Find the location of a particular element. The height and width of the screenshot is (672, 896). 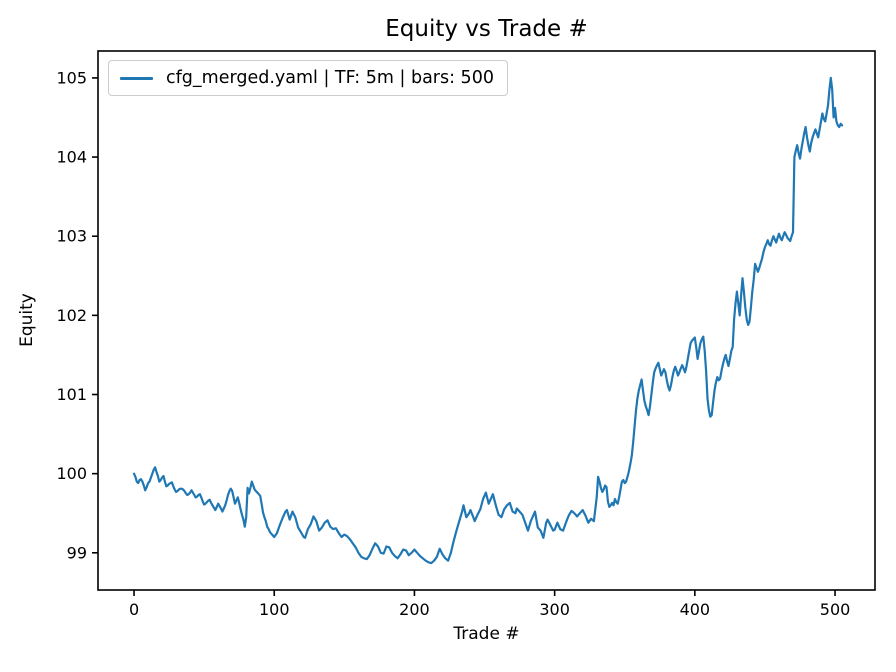

y-tick-label: 99 is located at coordinates (77, 552).